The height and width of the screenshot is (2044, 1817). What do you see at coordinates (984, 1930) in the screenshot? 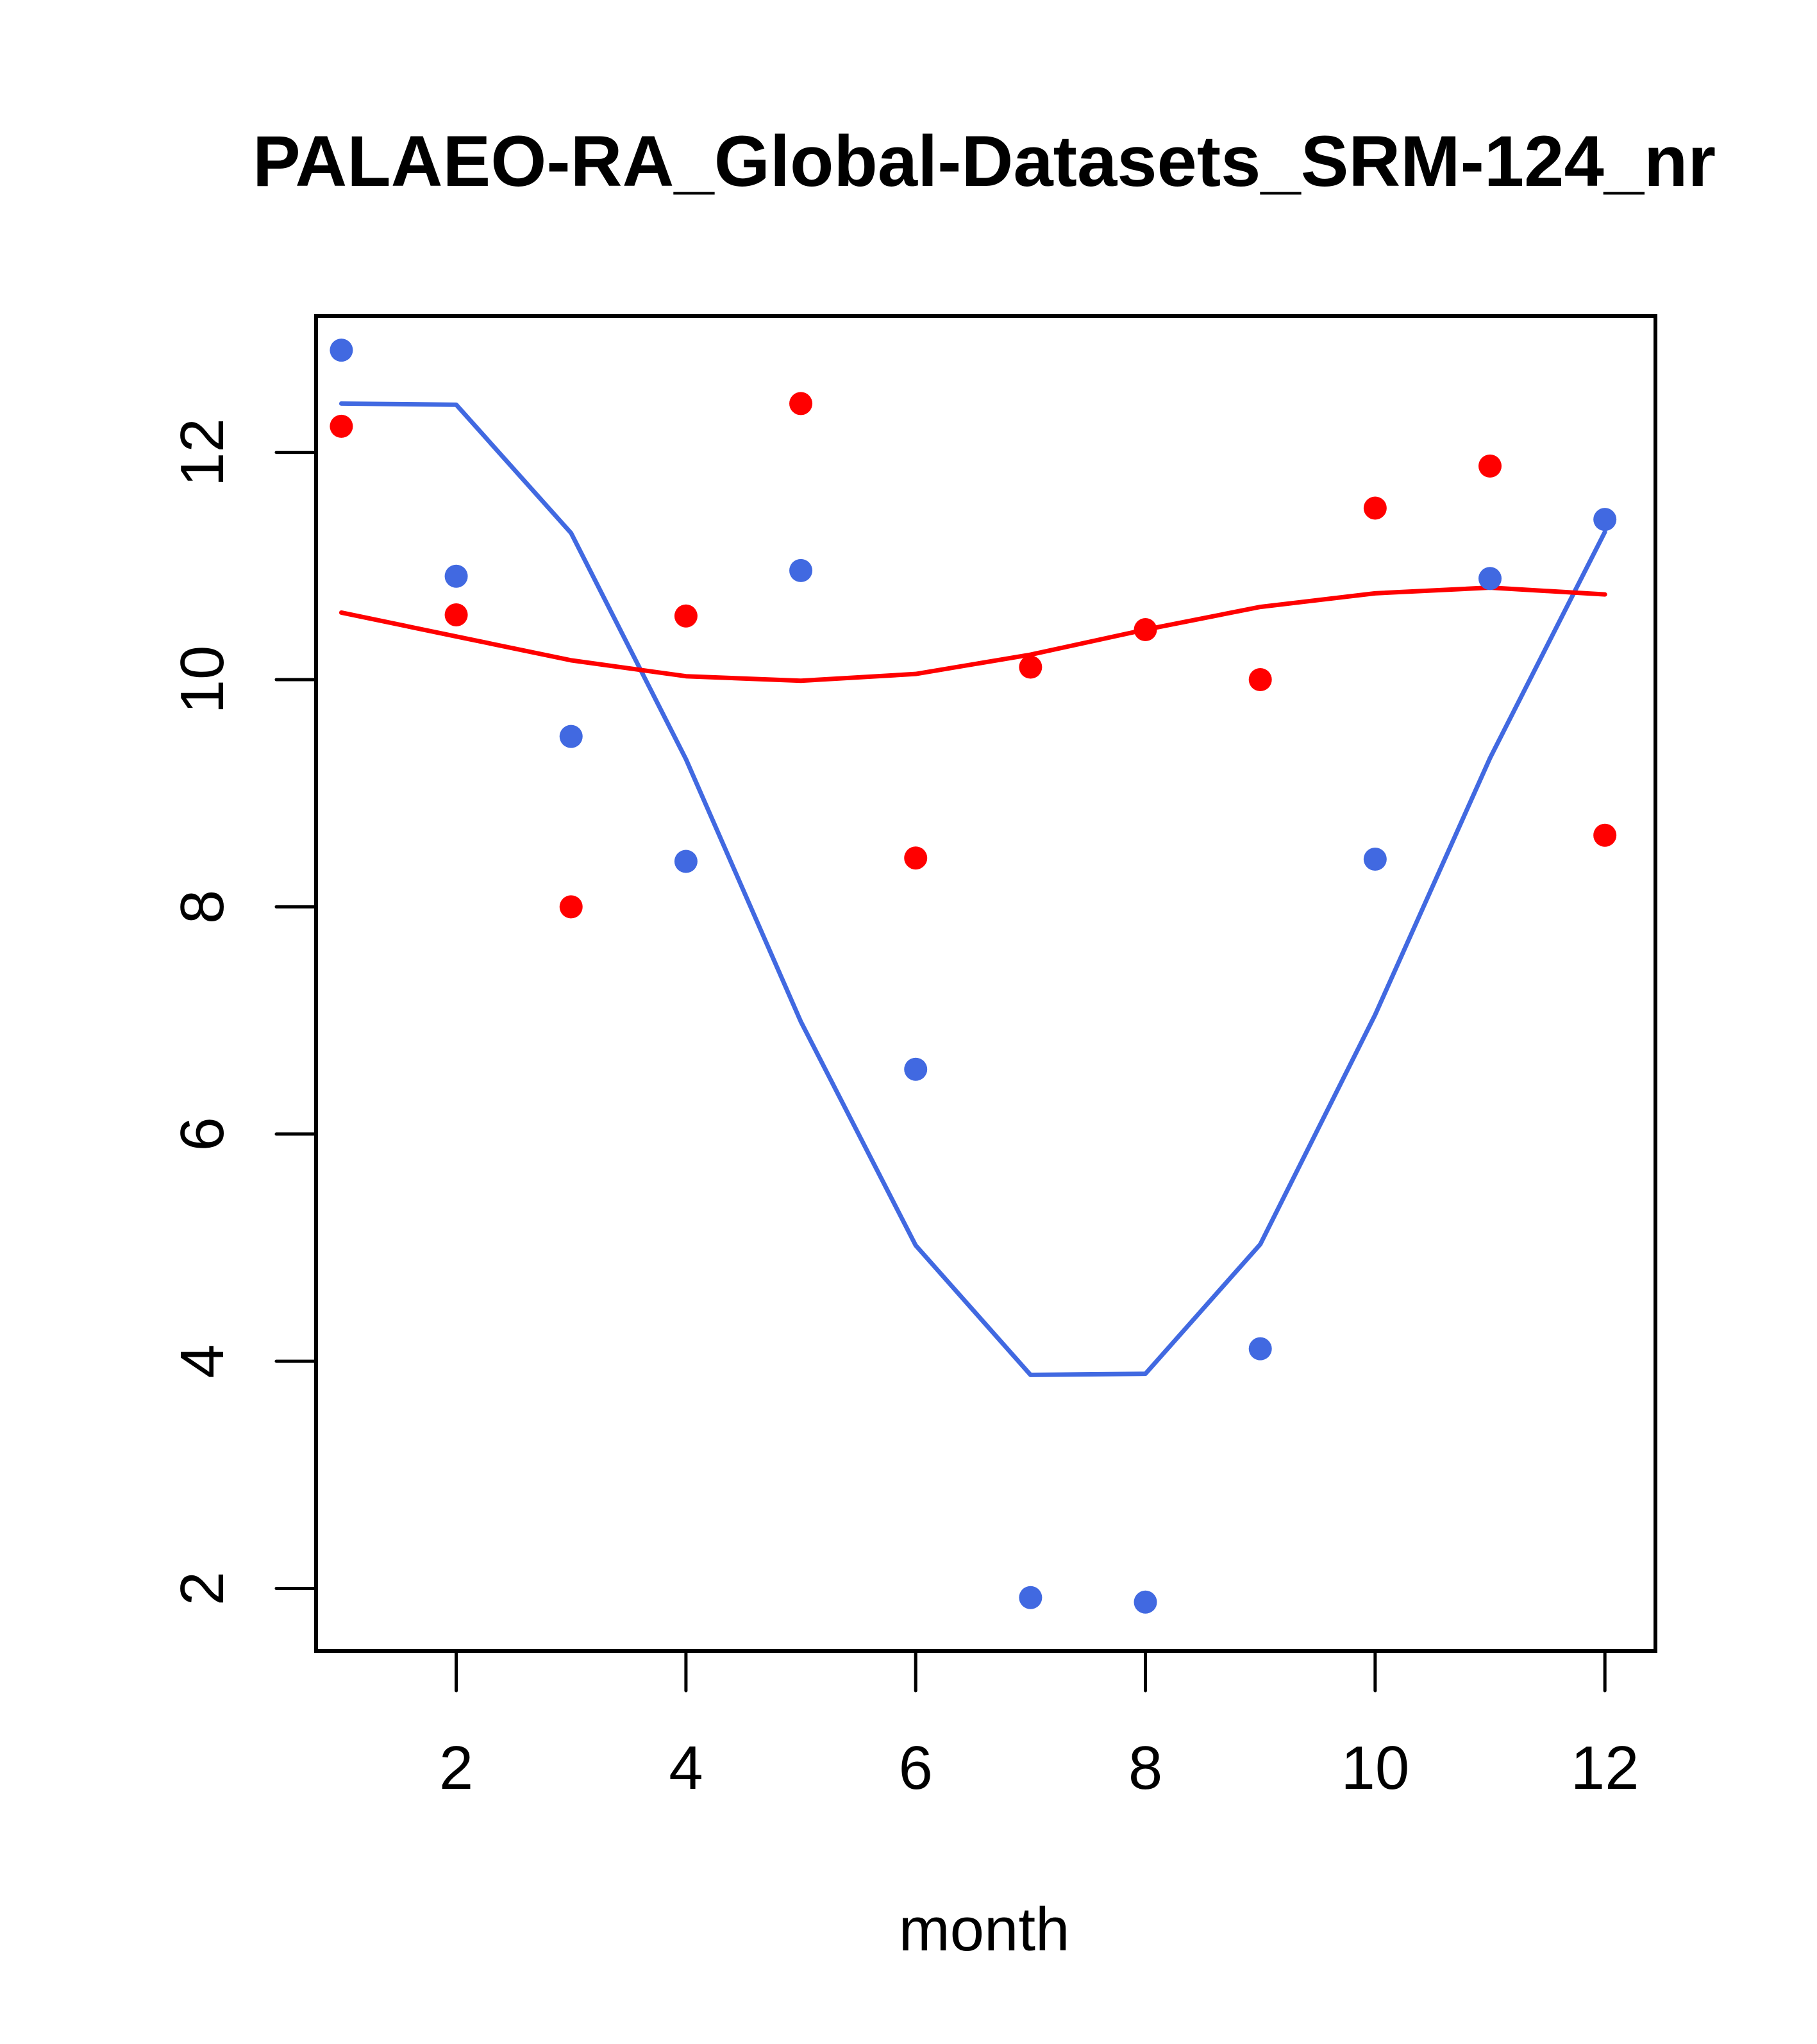
I see `x-axis-label: month` at bounding box center [984, 1930].